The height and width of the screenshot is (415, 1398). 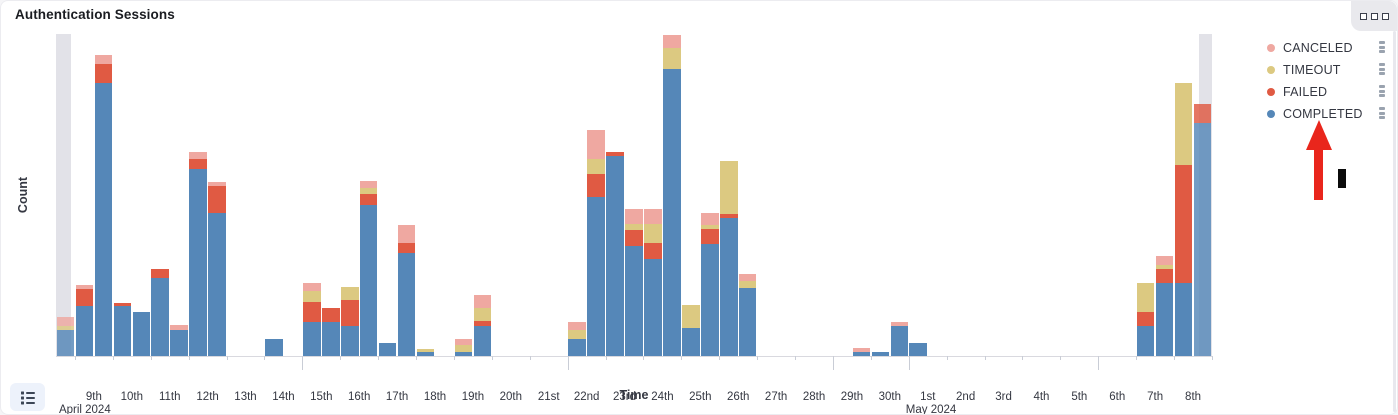 I want to click on legend-item-completed: COMPLETED, so click(x=1327, y=114).